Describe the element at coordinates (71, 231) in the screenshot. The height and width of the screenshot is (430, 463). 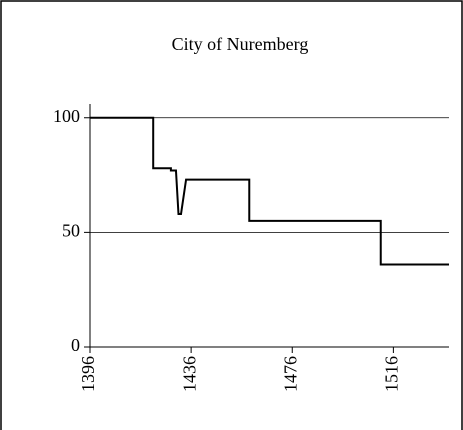
I see `y-tick-label: 50` at that location.